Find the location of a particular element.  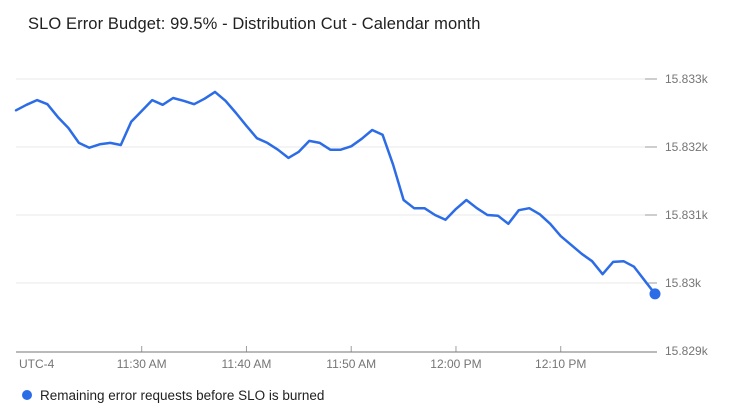

x-tick-label: 11:30 AM is located at coordinates (141, 364).